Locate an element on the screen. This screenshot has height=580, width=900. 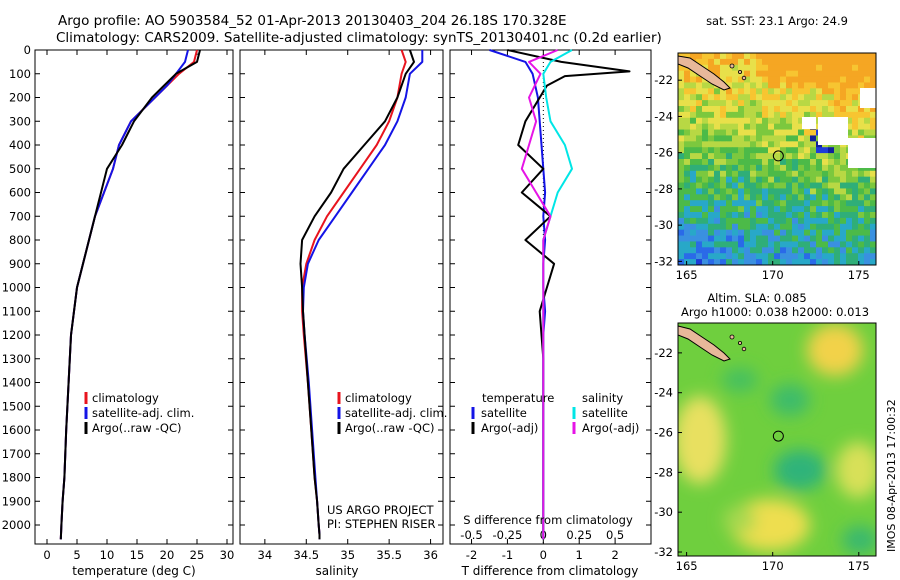
x-tick-label: 2 is located at coordinates (614, 555).